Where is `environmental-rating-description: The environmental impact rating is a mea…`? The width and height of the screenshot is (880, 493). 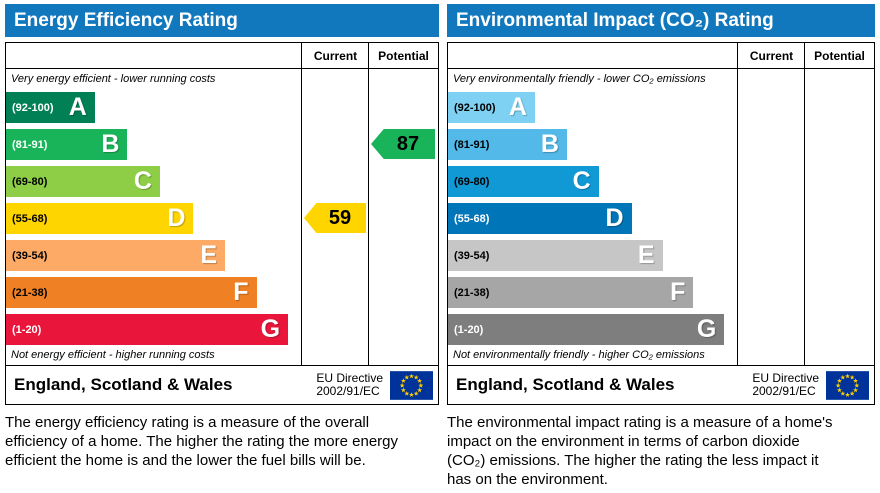 environmental-rating-description: The environmental impact rating is a mea… is located at coordinates (640, 451).